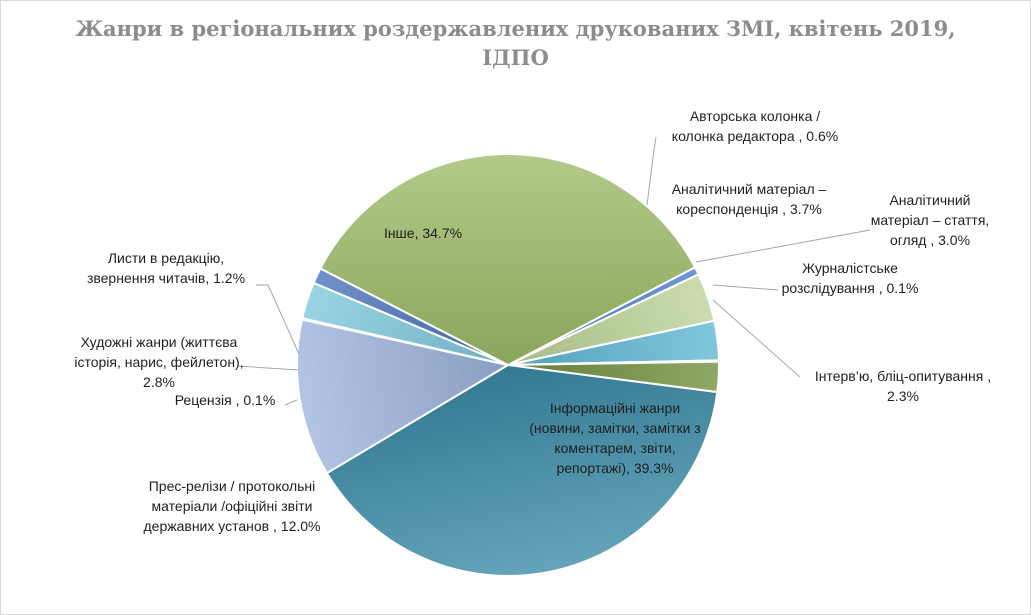 This screenshot has height=615, width=1031. I want to click on slice-label-10-line-0: Інше, 34.7%, so click(423, 233).